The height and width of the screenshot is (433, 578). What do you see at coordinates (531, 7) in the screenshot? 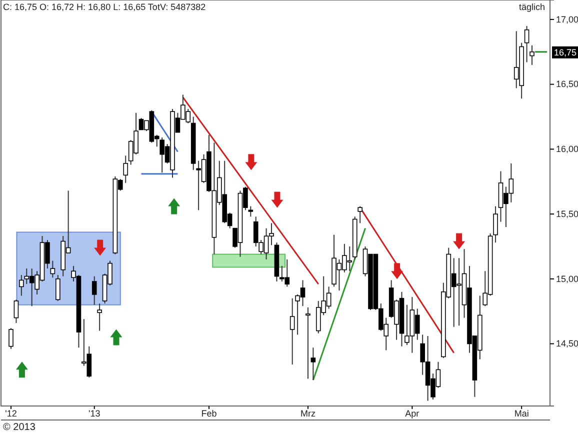
I see `chart-subtitle: täglich` at bounding box center [531, 7].